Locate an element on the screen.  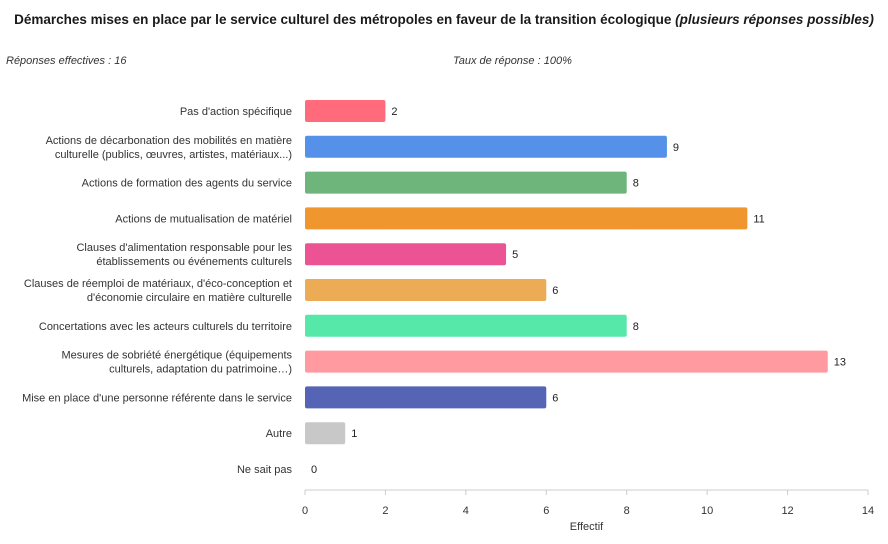
category-label: Autre is located at coordinates (279, 434).